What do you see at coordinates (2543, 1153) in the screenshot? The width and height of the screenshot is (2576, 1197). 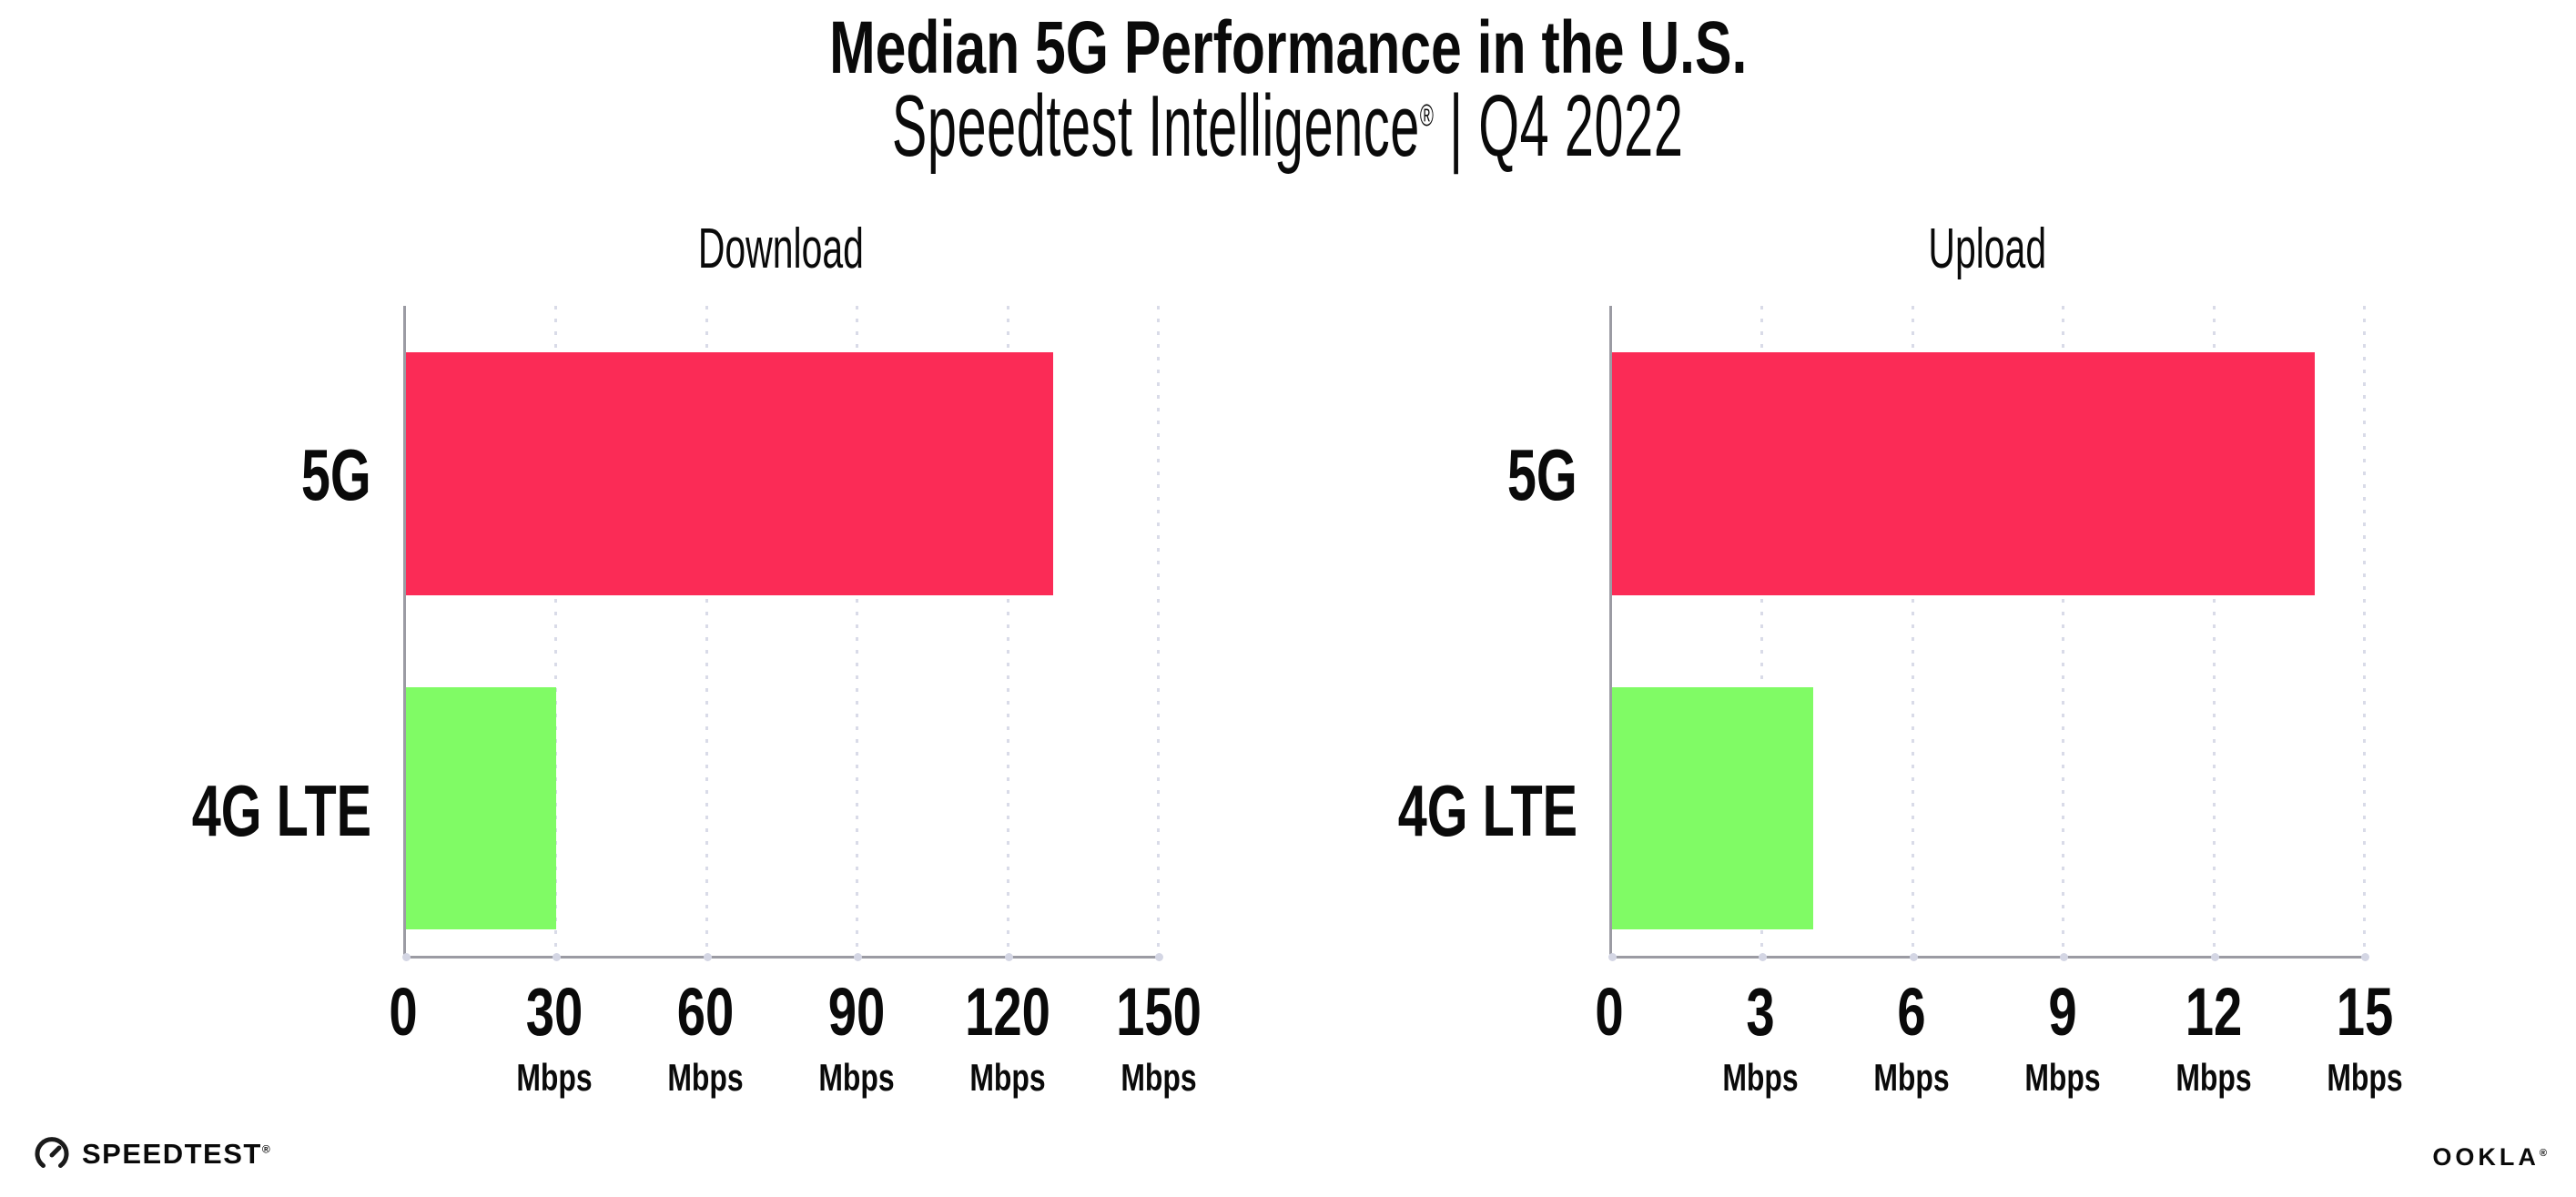 I see `ookla-registered-mark: ®` at bounding box center [2543, 1153].